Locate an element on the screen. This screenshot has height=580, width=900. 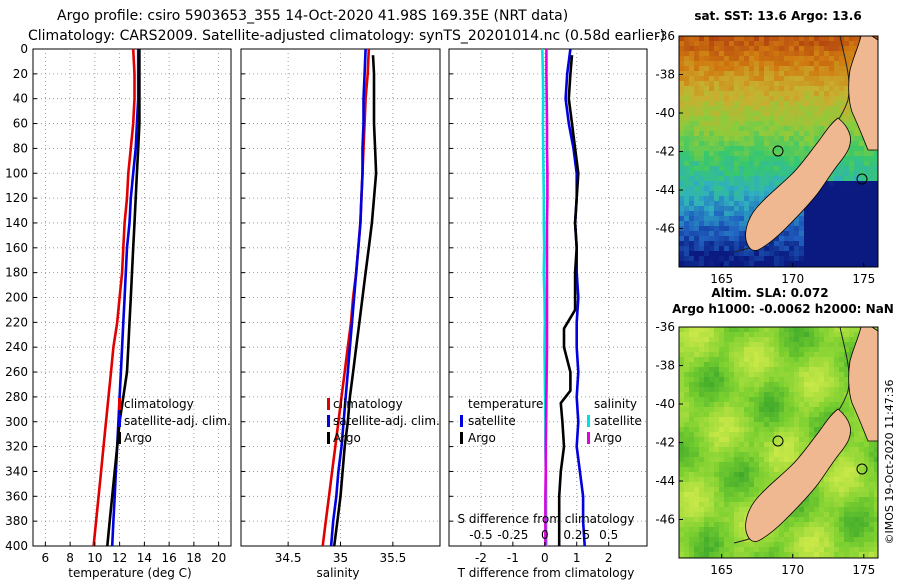
depth-tick-label: 280 is located at coordinates (16, 397).